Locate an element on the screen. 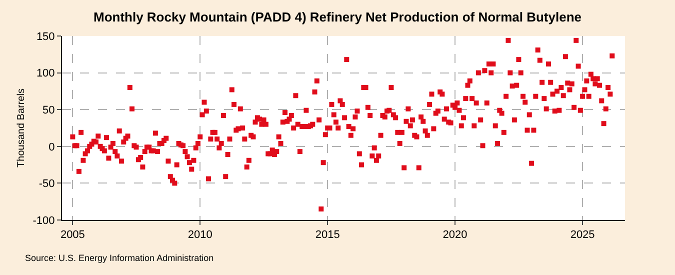 This screenshot has height=275, width=675. x-tick-label: 2020 is located at coordinates (455, 235).